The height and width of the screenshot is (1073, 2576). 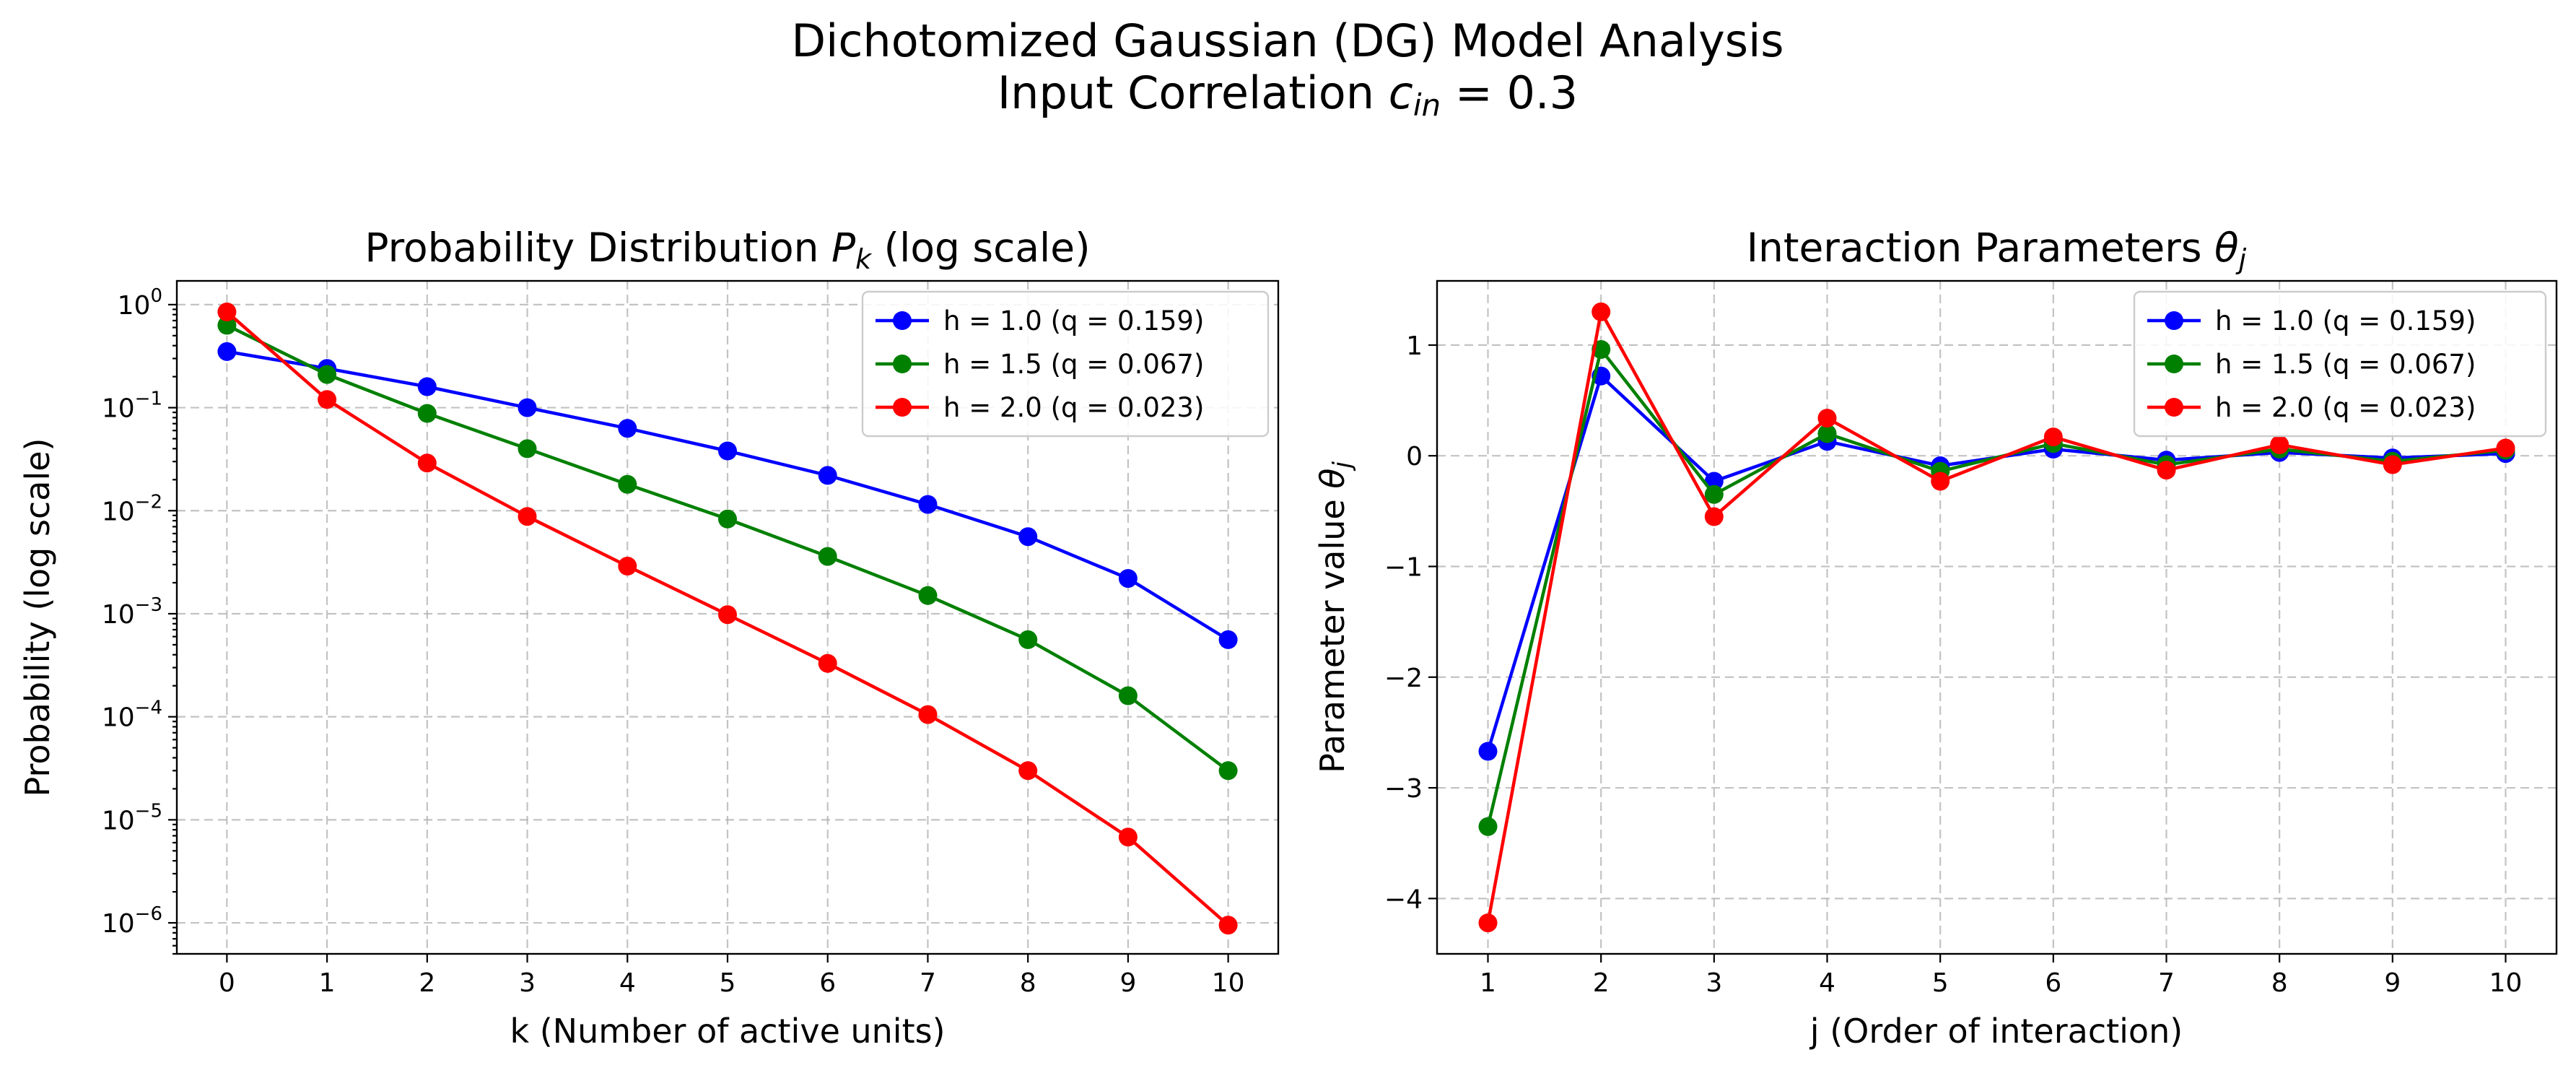 I want to click on right-legend-label-0: h = 1.0 (q = 0.159), so click(x=2345, y=320).